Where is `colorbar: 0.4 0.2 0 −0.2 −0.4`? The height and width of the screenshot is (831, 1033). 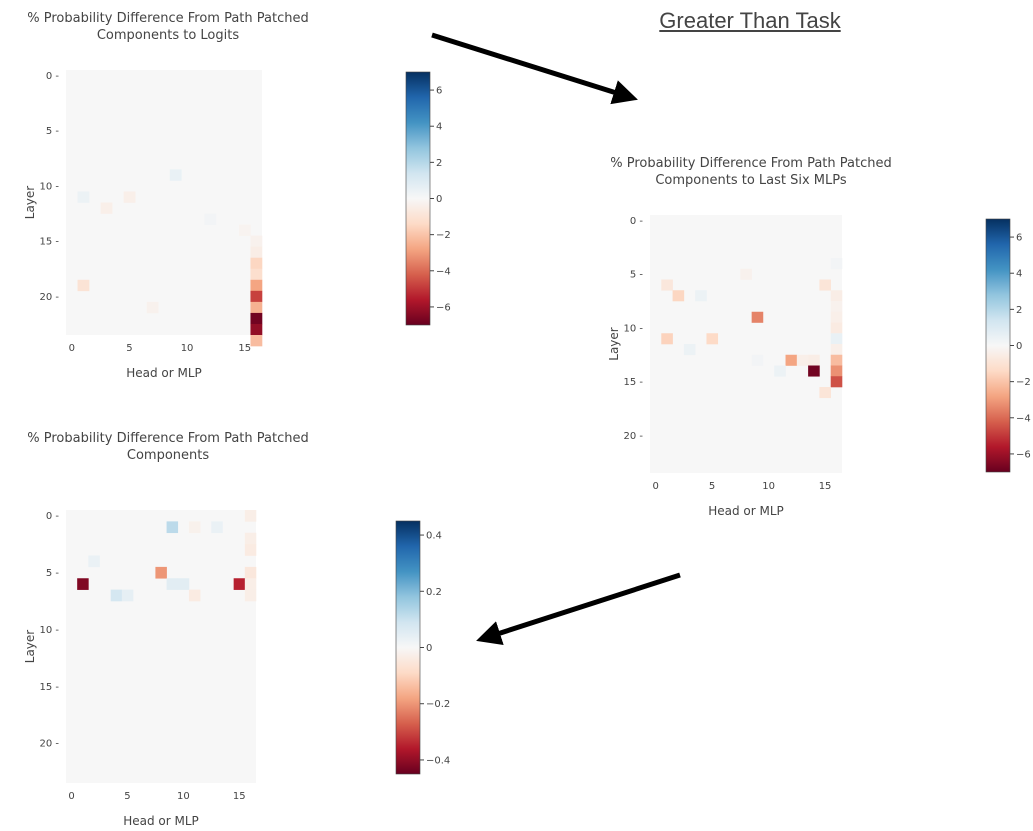 colorbar: 0.4 0.2 0 −0.2 −0.4 is located at coordinates (422, 647).